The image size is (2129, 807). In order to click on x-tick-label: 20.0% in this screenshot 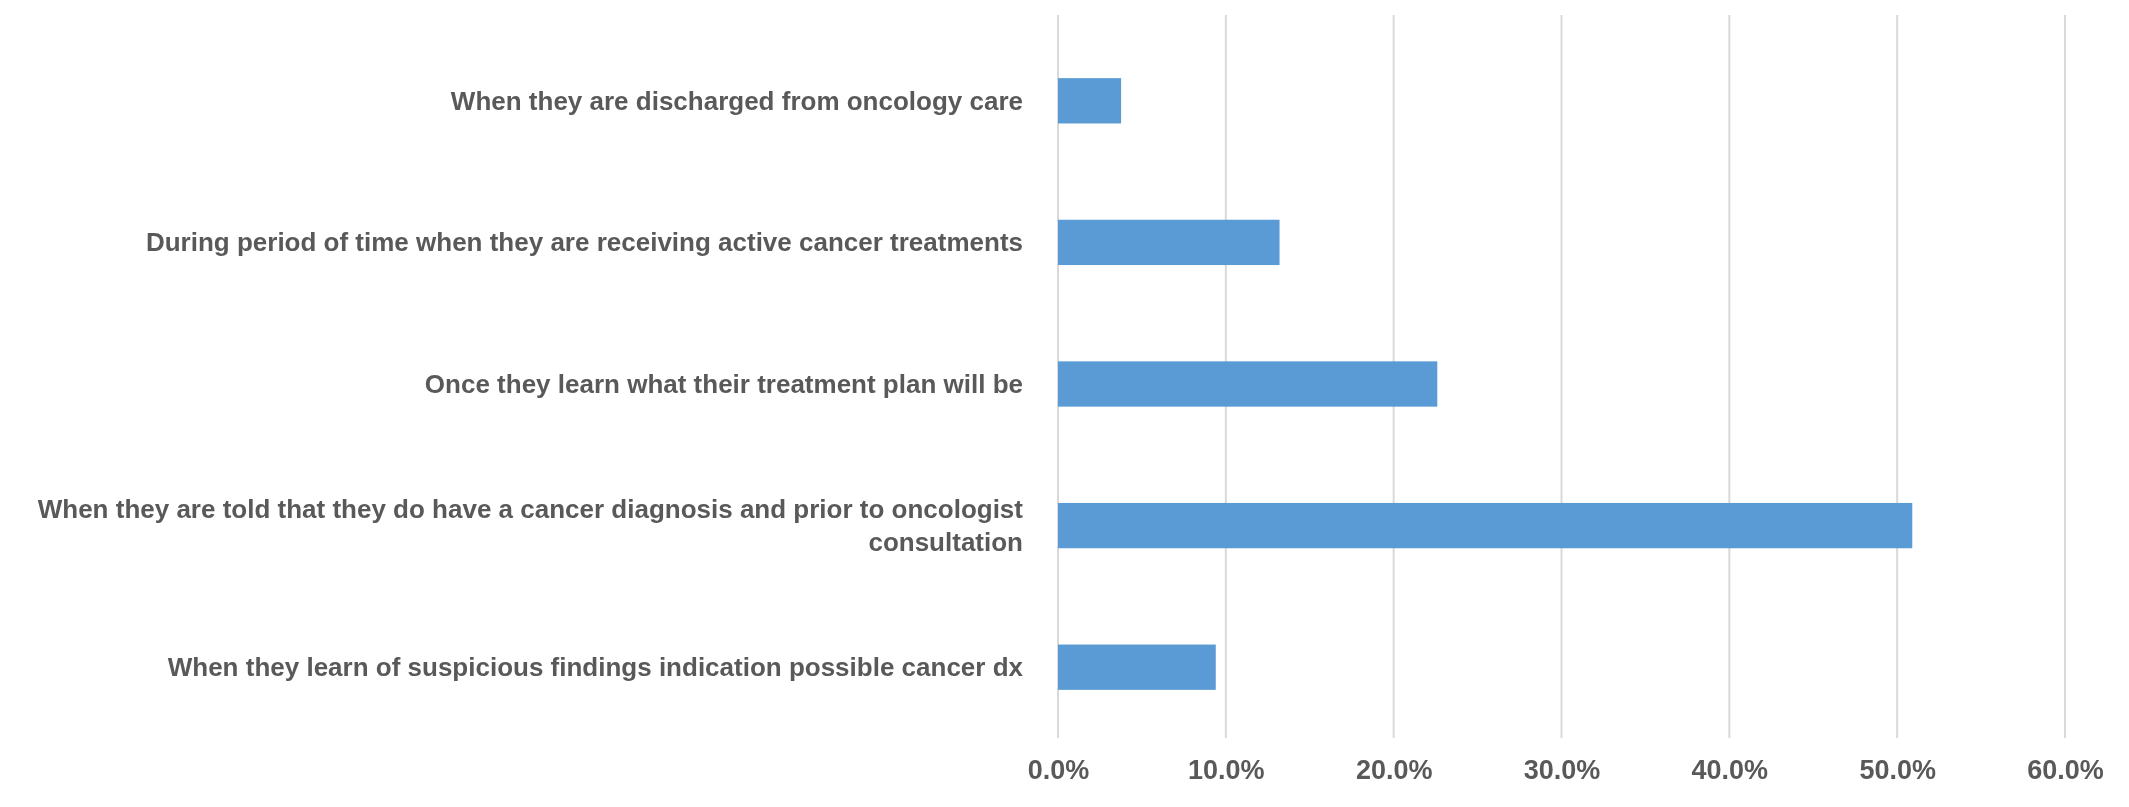, I will do `click(1394, 770)`.